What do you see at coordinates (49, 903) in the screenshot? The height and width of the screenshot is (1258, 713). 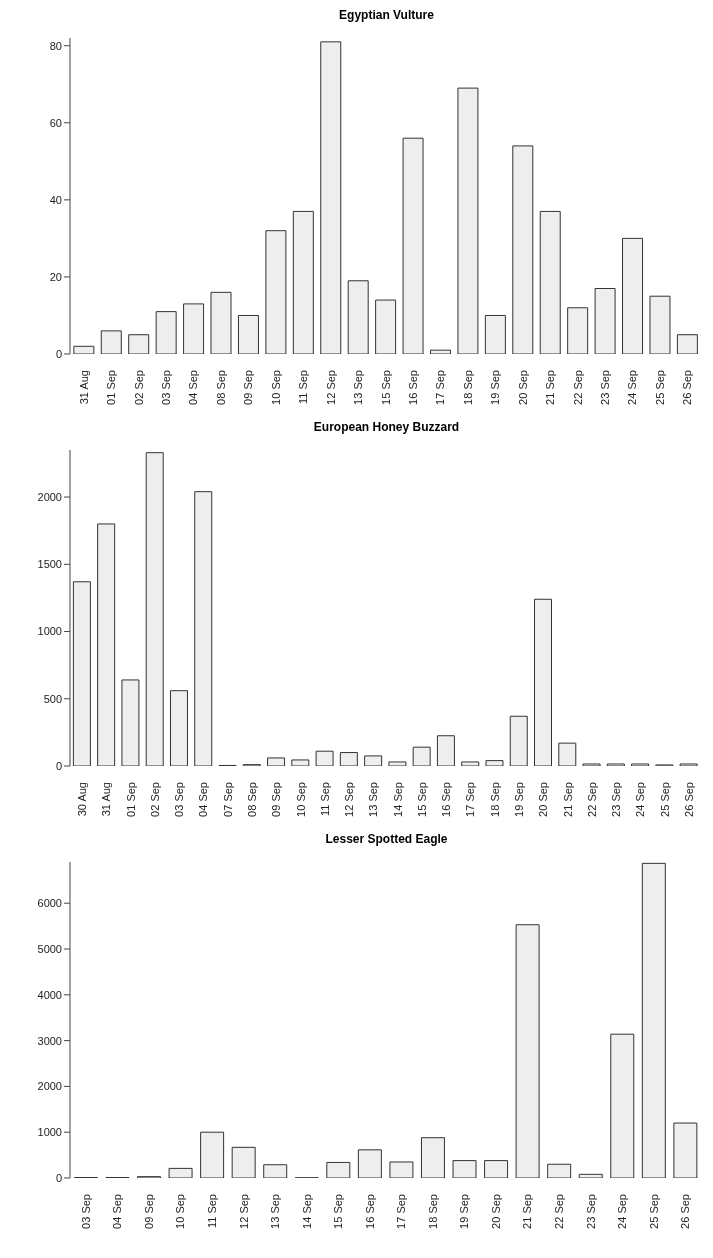 I see `y-tick-label: 6000` at bounding box center [49, 903].